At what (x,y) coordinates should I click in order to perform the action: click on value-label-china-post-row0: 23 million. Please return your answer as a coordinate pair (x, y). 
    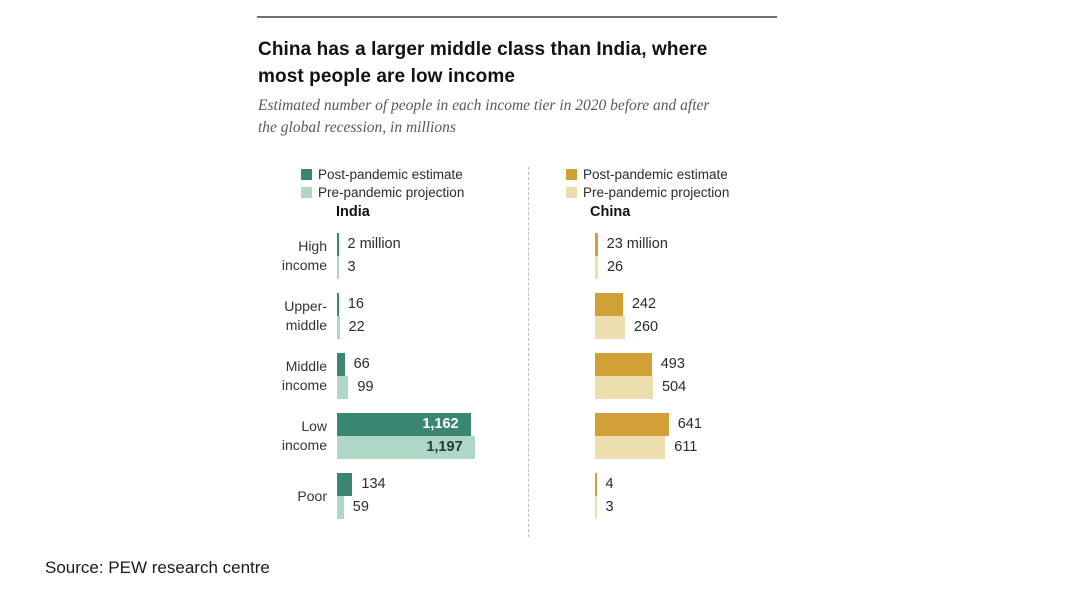
    Looking at the image, I should click on (637, 244).